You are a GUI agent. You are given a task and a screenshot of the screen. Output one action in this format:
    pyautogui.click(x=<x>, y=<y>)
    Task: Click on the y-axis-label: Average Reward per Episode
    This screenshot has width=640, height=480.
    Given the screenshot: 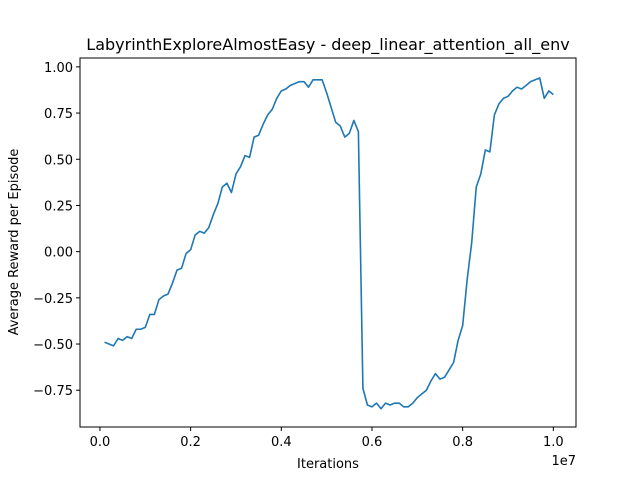 What is the action you would take?
    pyautogui.click(x=14, y=242)
    